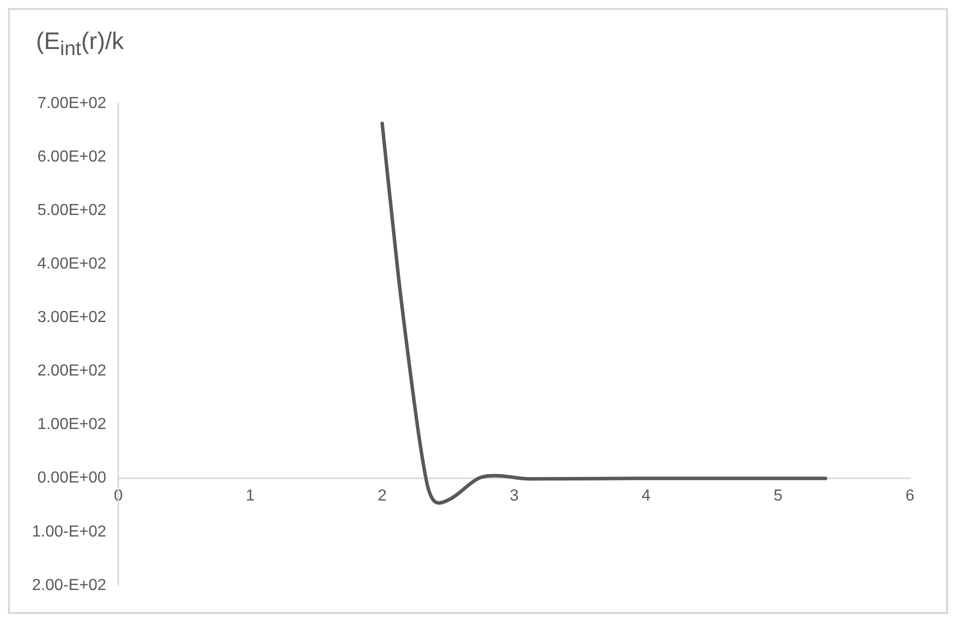 Image resolution: width=959 pixels, height=626 pixels. Describe the element at coordinates (71, 317) in the screenshot. I see `y-tick-label: 3.00E+02` at that location.